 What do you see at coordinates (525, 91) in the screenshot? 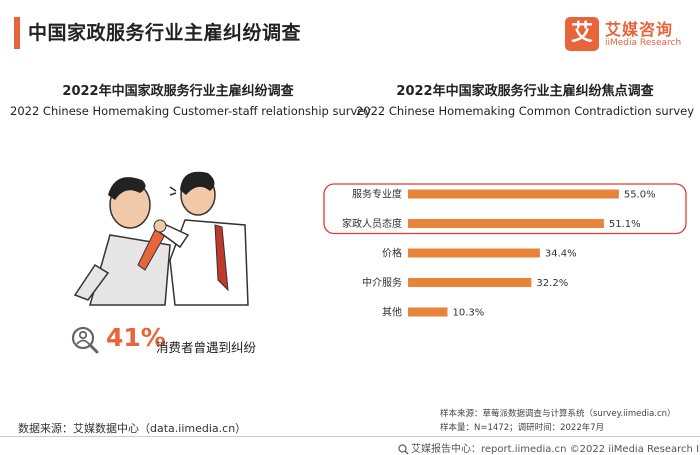
I see `right-panel-title-cn: 2022年中国家政服务行业主雇纠纷焦点调查` at bounding box center [525, 91].